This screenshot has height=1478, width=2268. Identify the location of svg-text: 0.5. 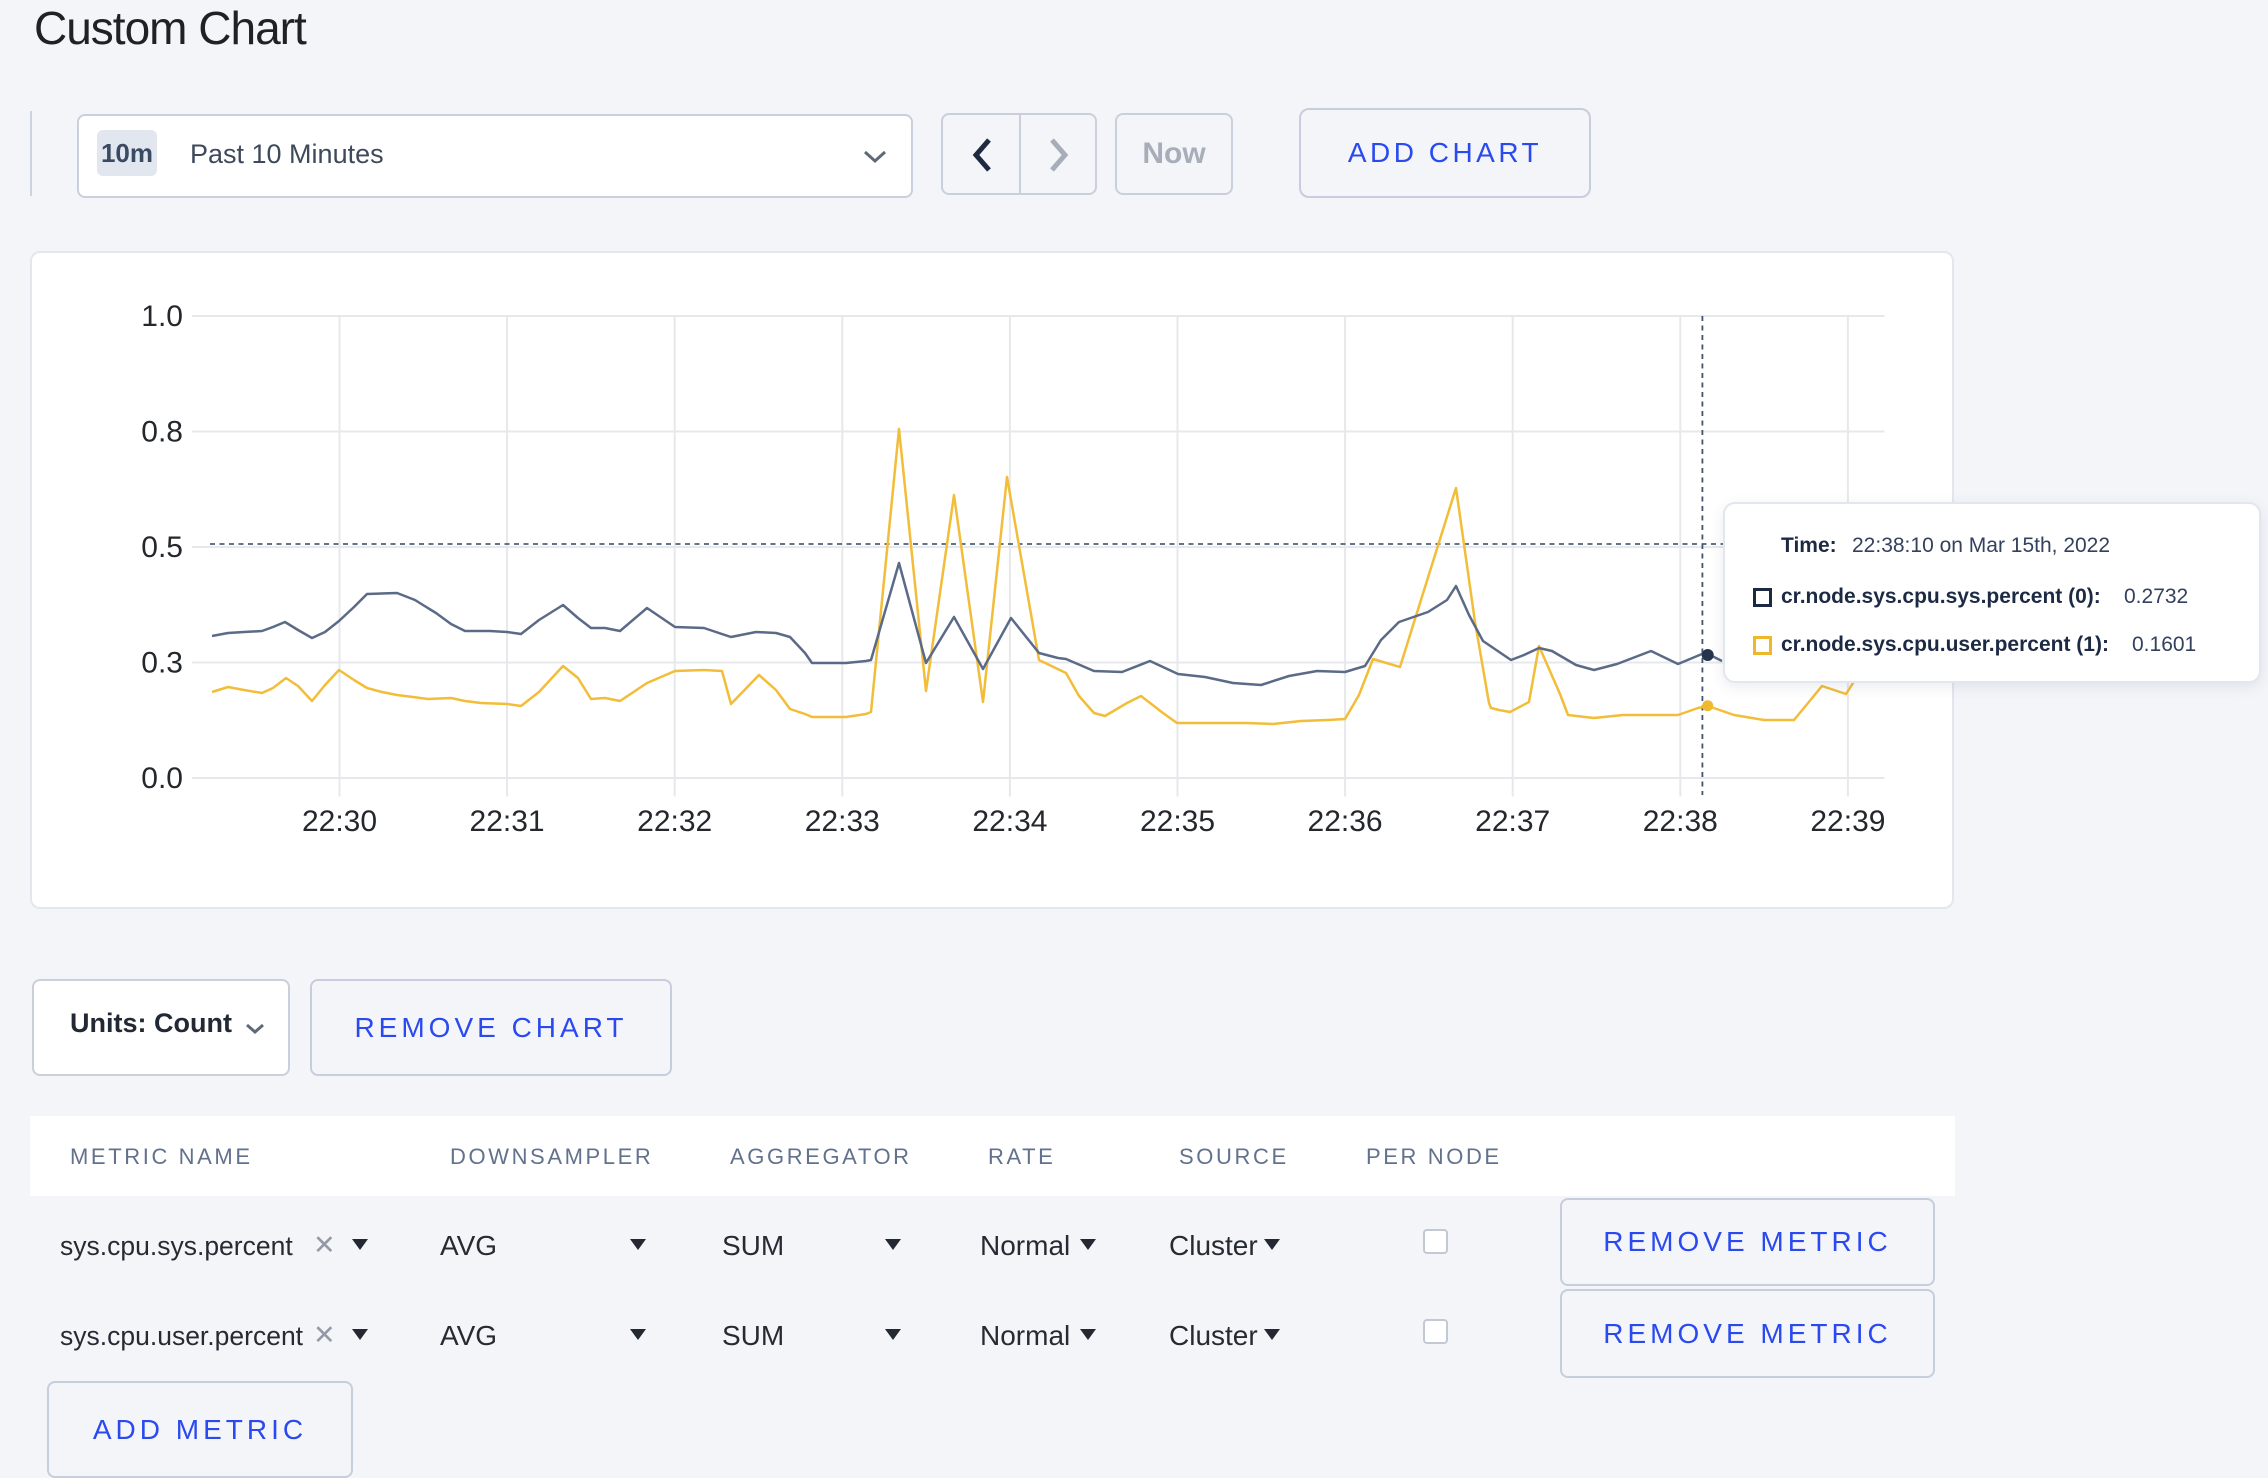
(162, 547).